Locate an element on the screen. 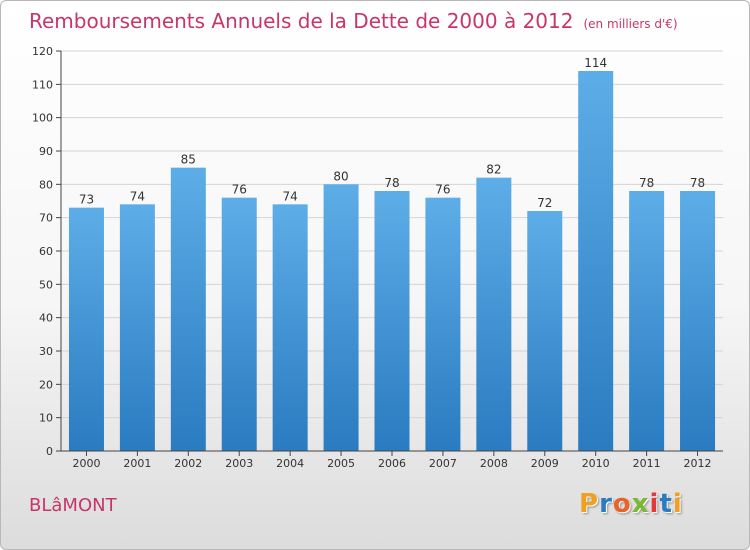 This screenshot has height=550, width=750. data-label: 114 is located at coordinates (595, 63).